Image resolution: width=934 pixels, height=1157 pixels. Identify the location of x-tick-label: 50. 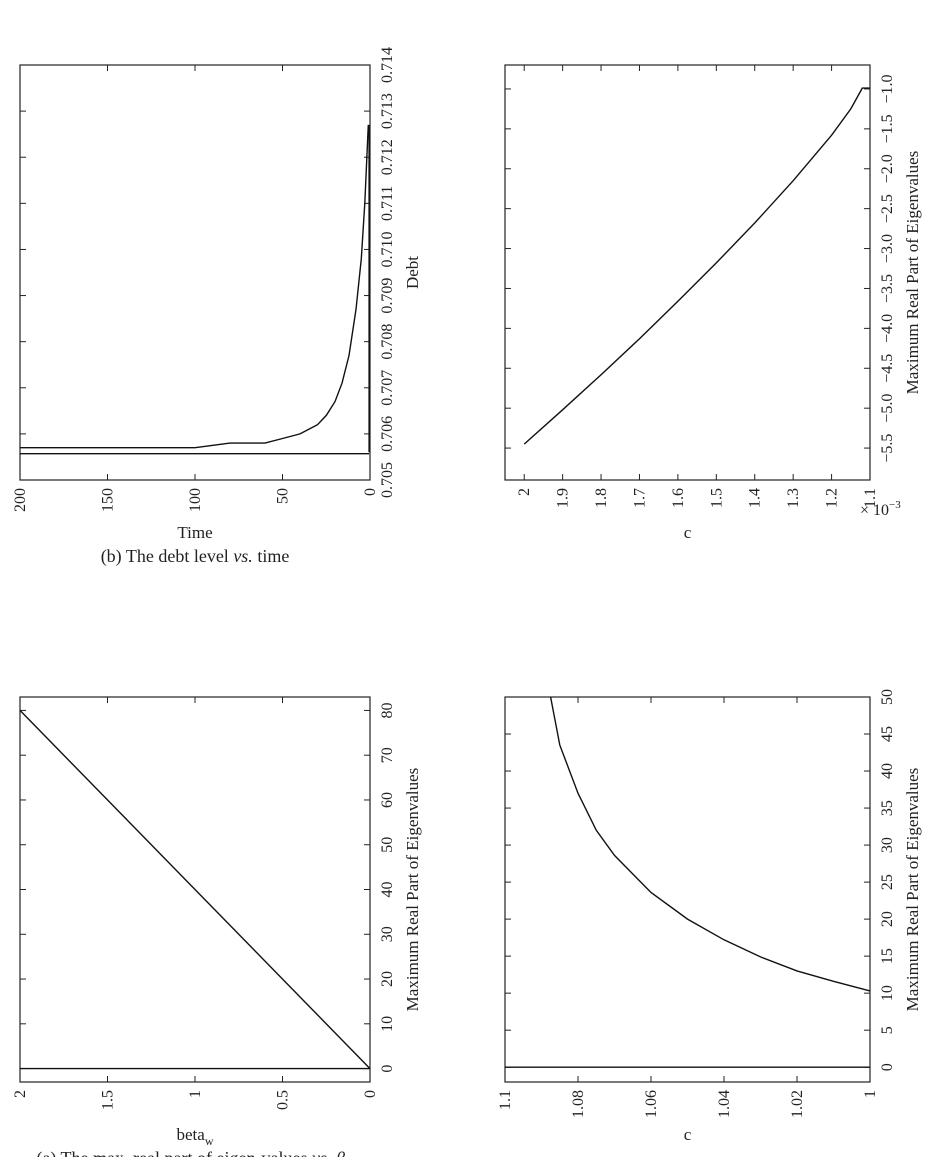
(283, 496).